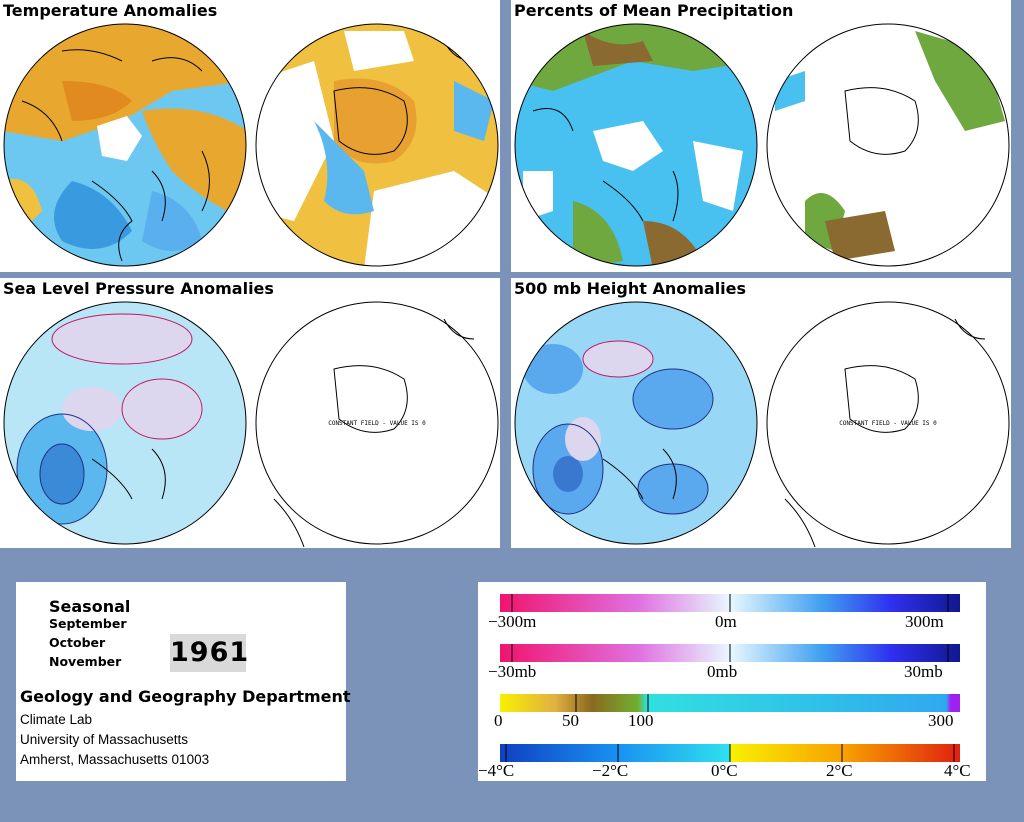 This screenshot has height=822, width=1024. I want to click on month-label: October, so click(77, 642).